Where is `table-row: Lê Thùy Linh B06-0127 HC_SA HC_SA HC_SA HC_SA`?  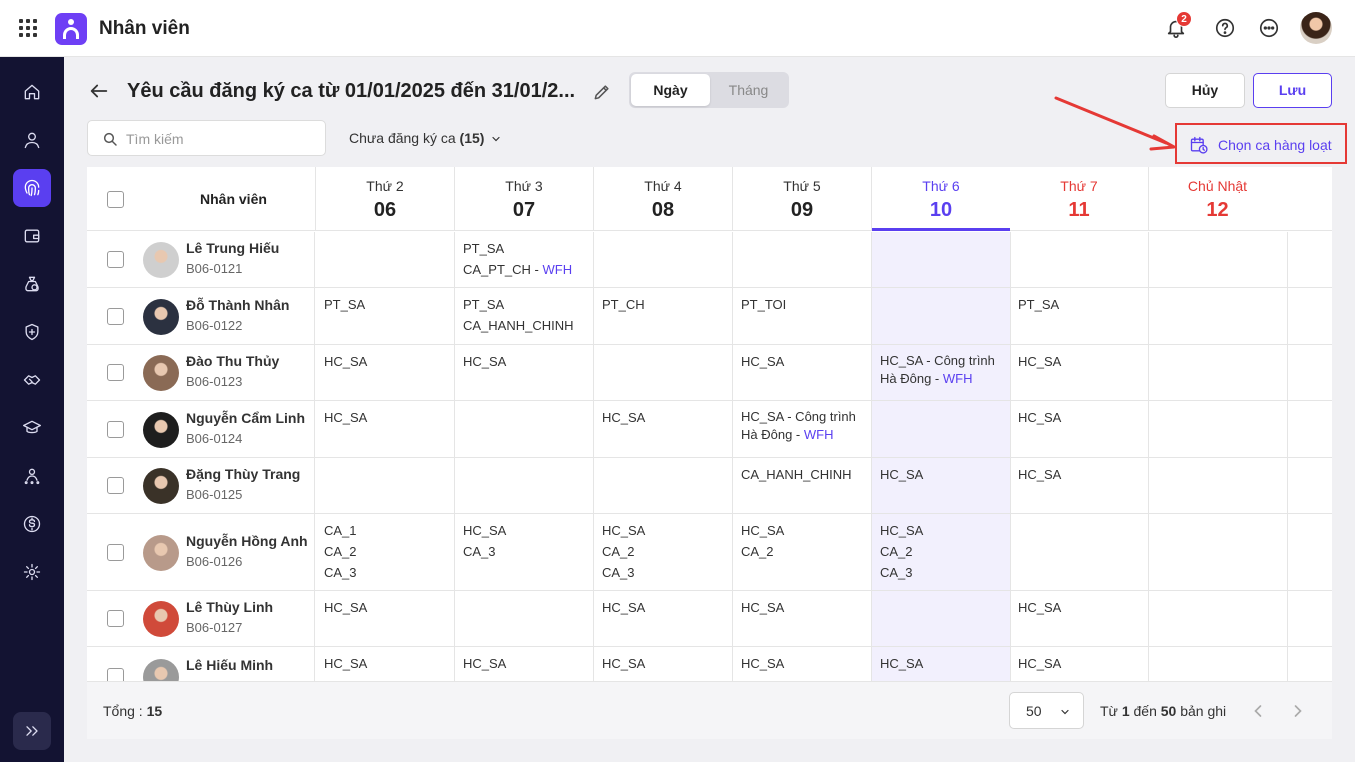 table-row: Lê Thùy Linh B06-0127 HC_SA HC_SA HC_SA HC_SA is located at coordinates (709, 619).